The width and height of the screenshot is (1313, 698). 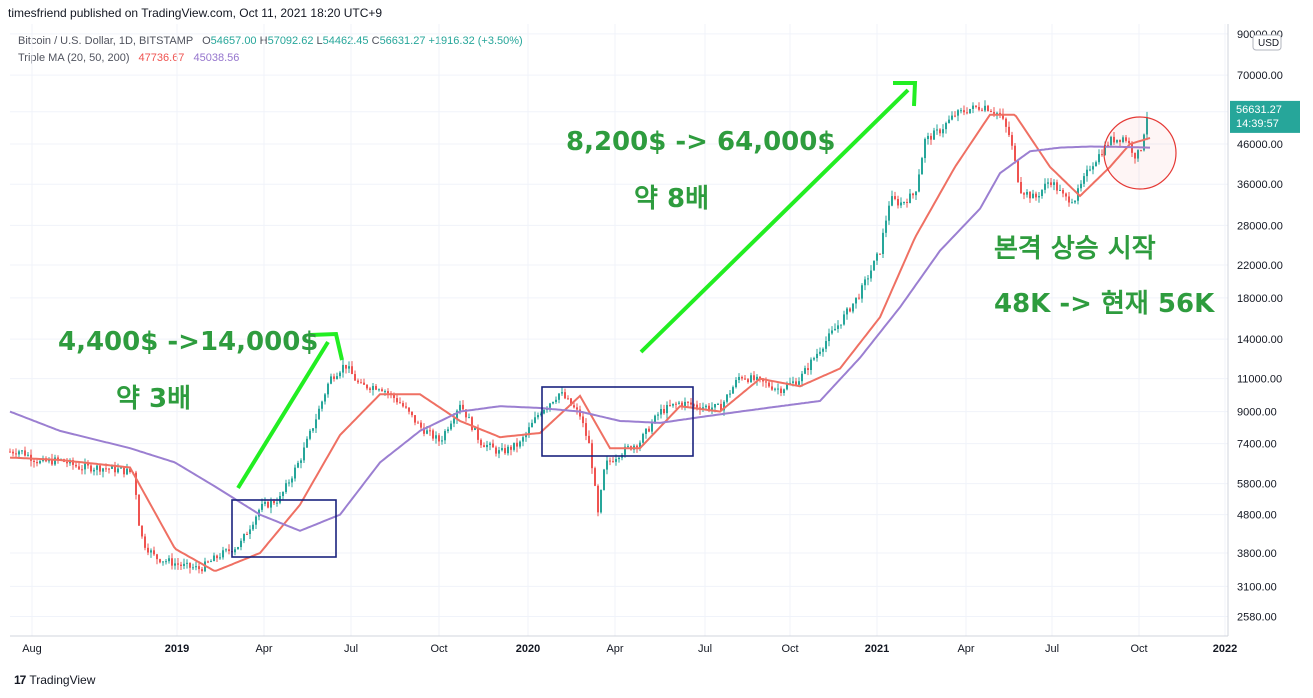 I want to click on last-price-label: 56631.27, so click(x=1259, y=110).